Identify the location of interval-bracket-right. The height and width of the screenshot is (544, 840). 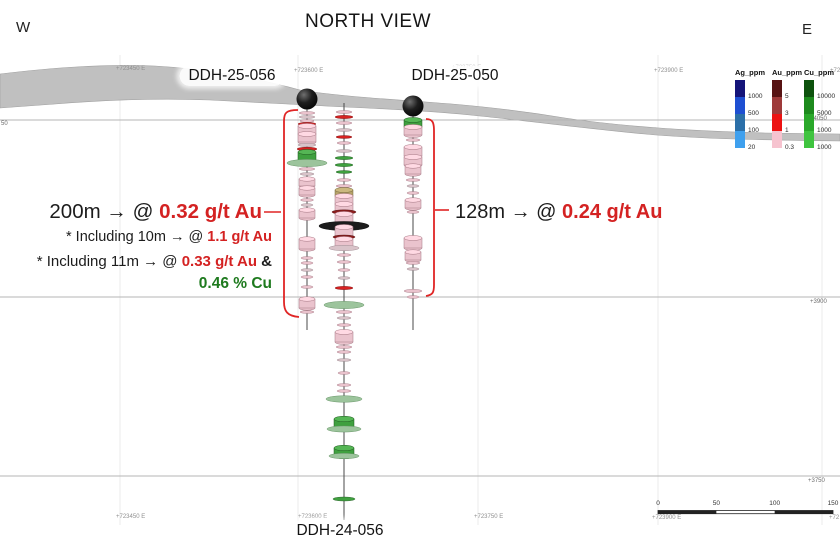
(430, 207).